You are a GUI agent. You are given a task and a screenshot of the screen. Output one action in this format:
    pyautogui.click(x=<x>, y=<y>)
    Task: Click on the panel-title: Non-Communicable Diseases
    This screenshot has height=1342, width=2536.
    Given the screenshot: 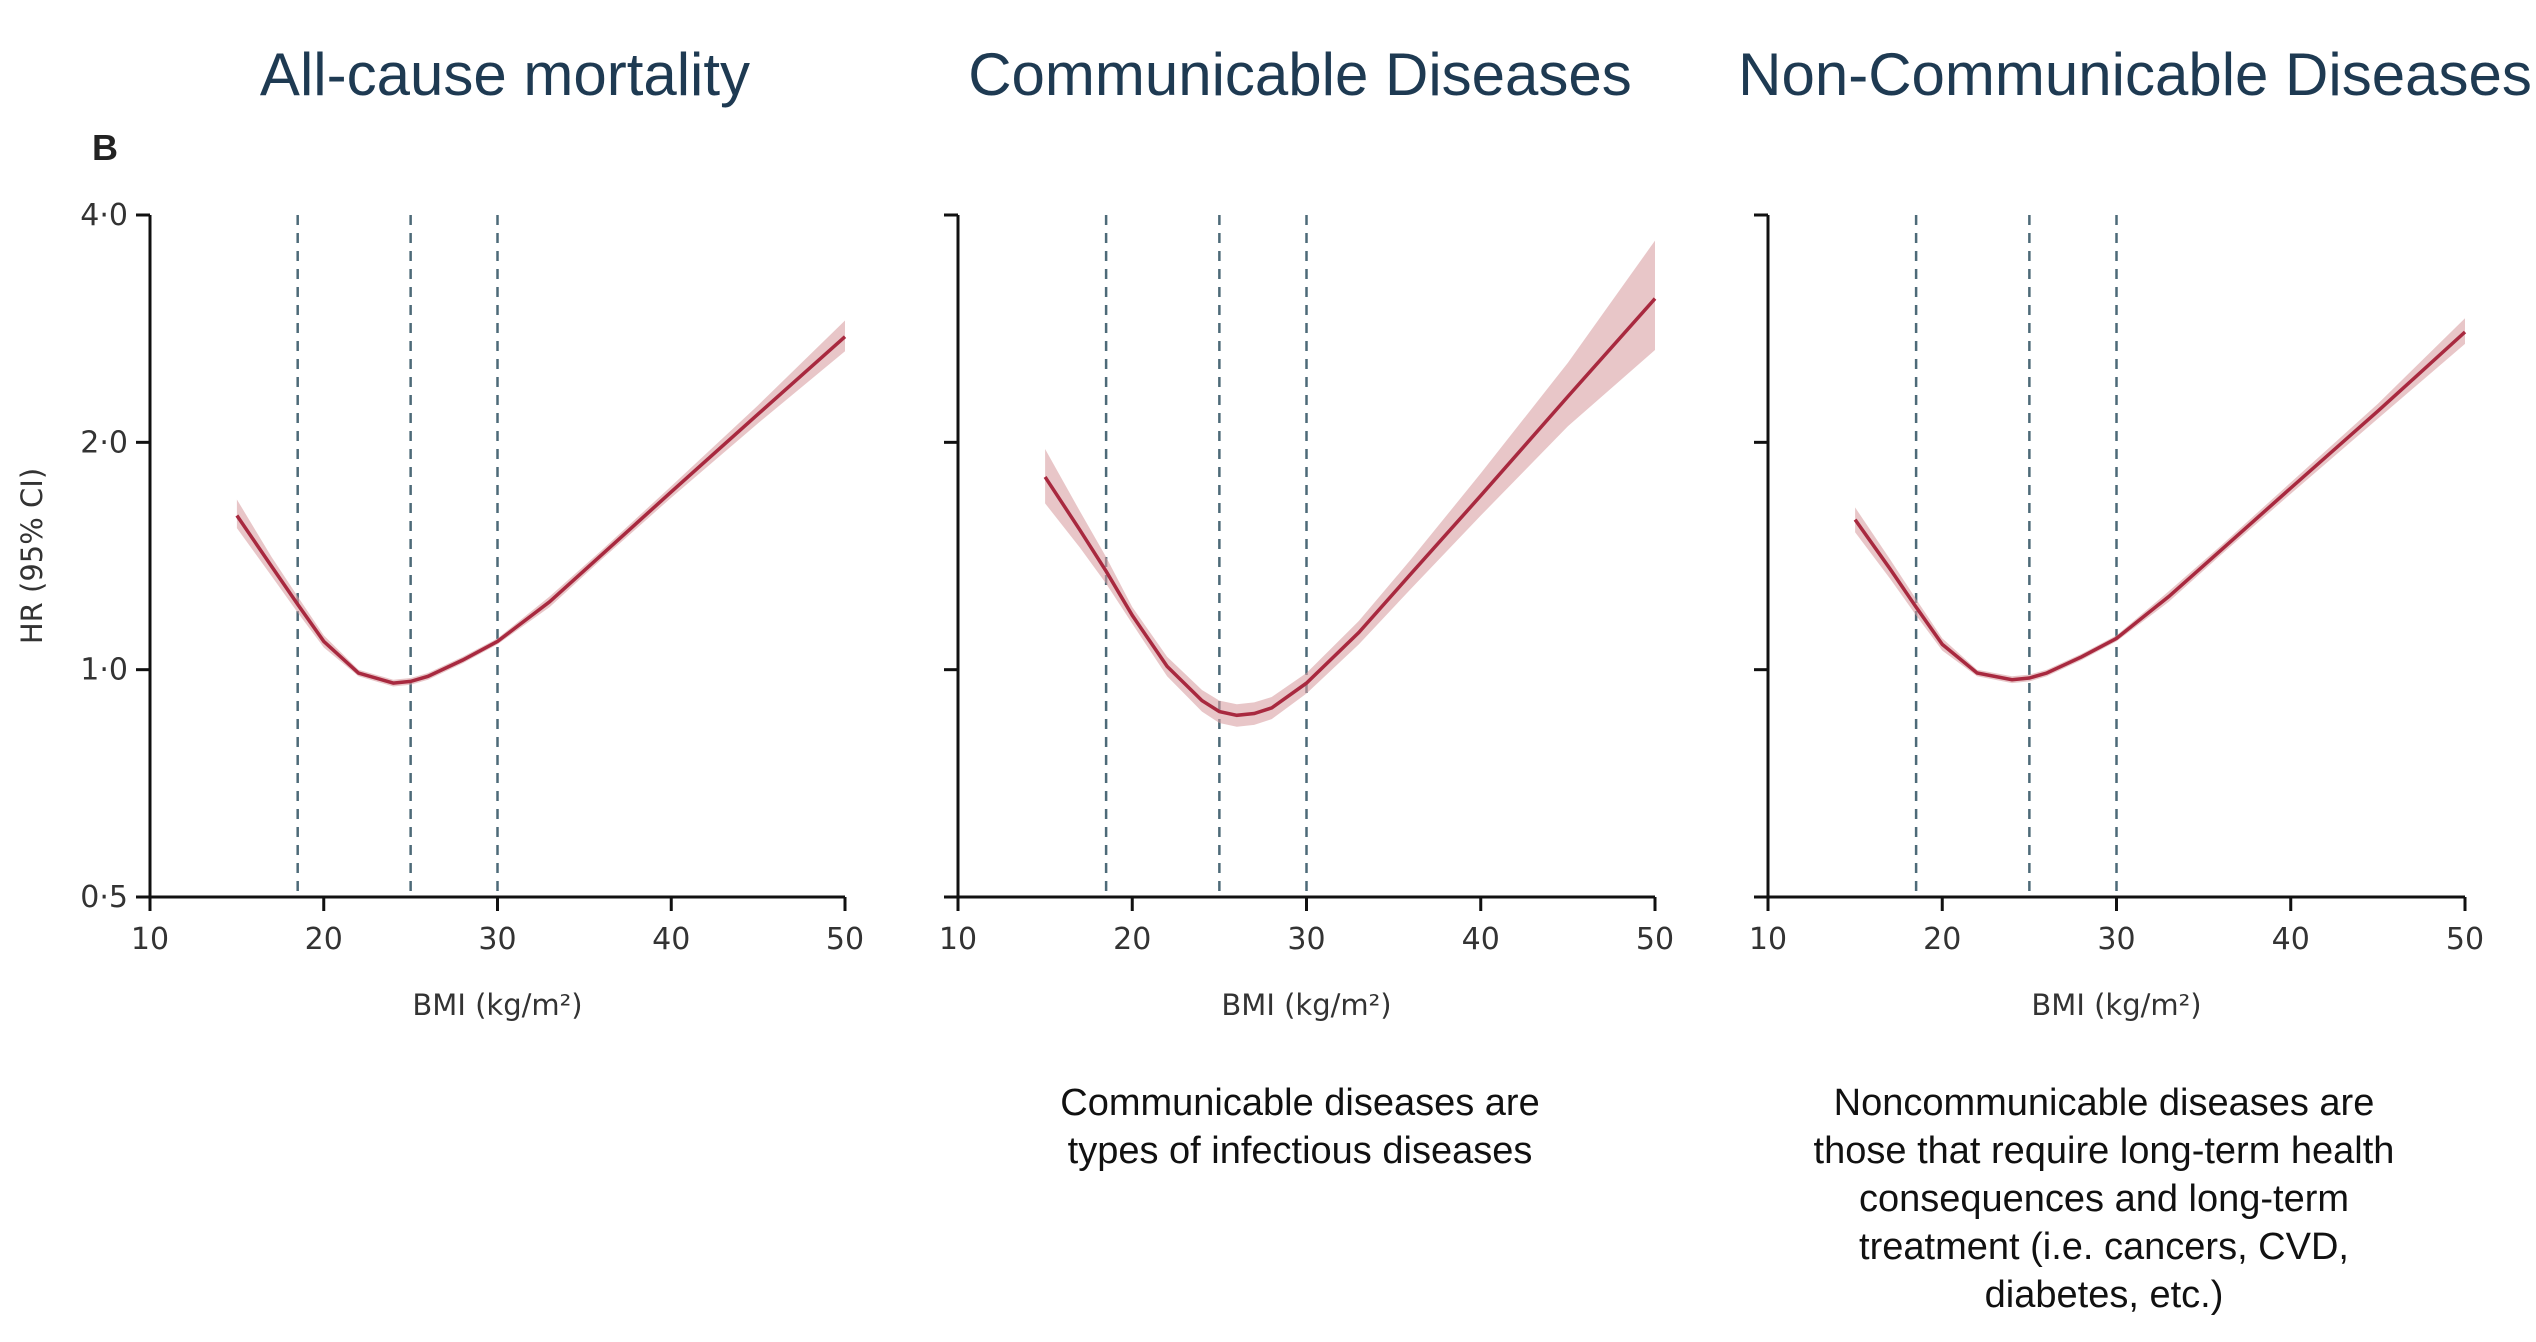 What is the action you would take?
    pyautogui.click(x=2135, y=74)
    